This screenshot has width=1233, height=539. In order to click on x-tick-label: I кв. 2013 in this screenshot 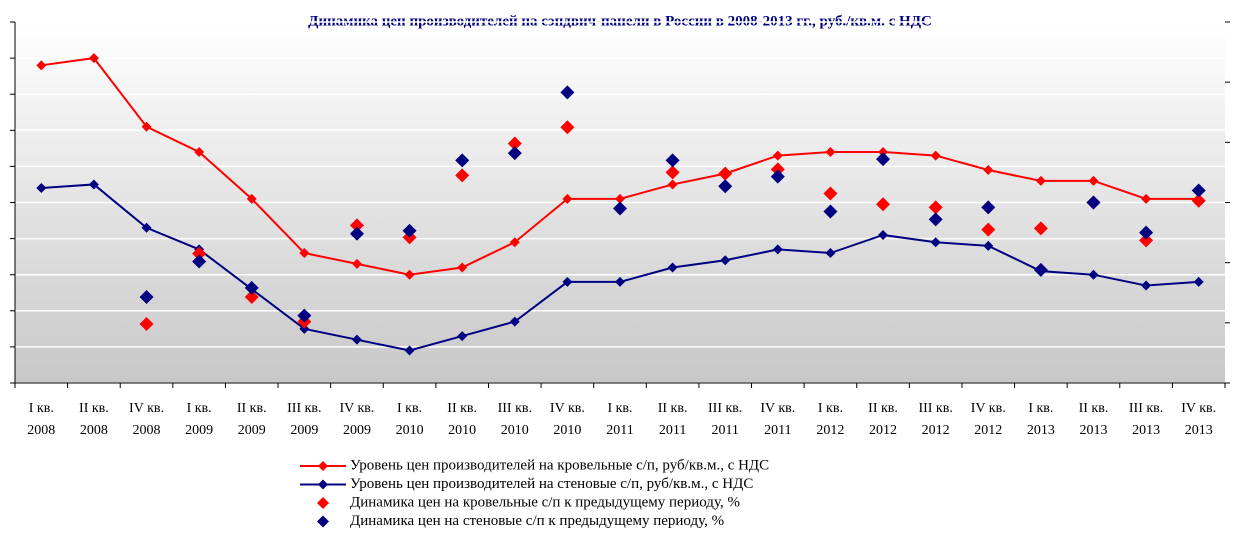, I will do `click(1040, 419)`.